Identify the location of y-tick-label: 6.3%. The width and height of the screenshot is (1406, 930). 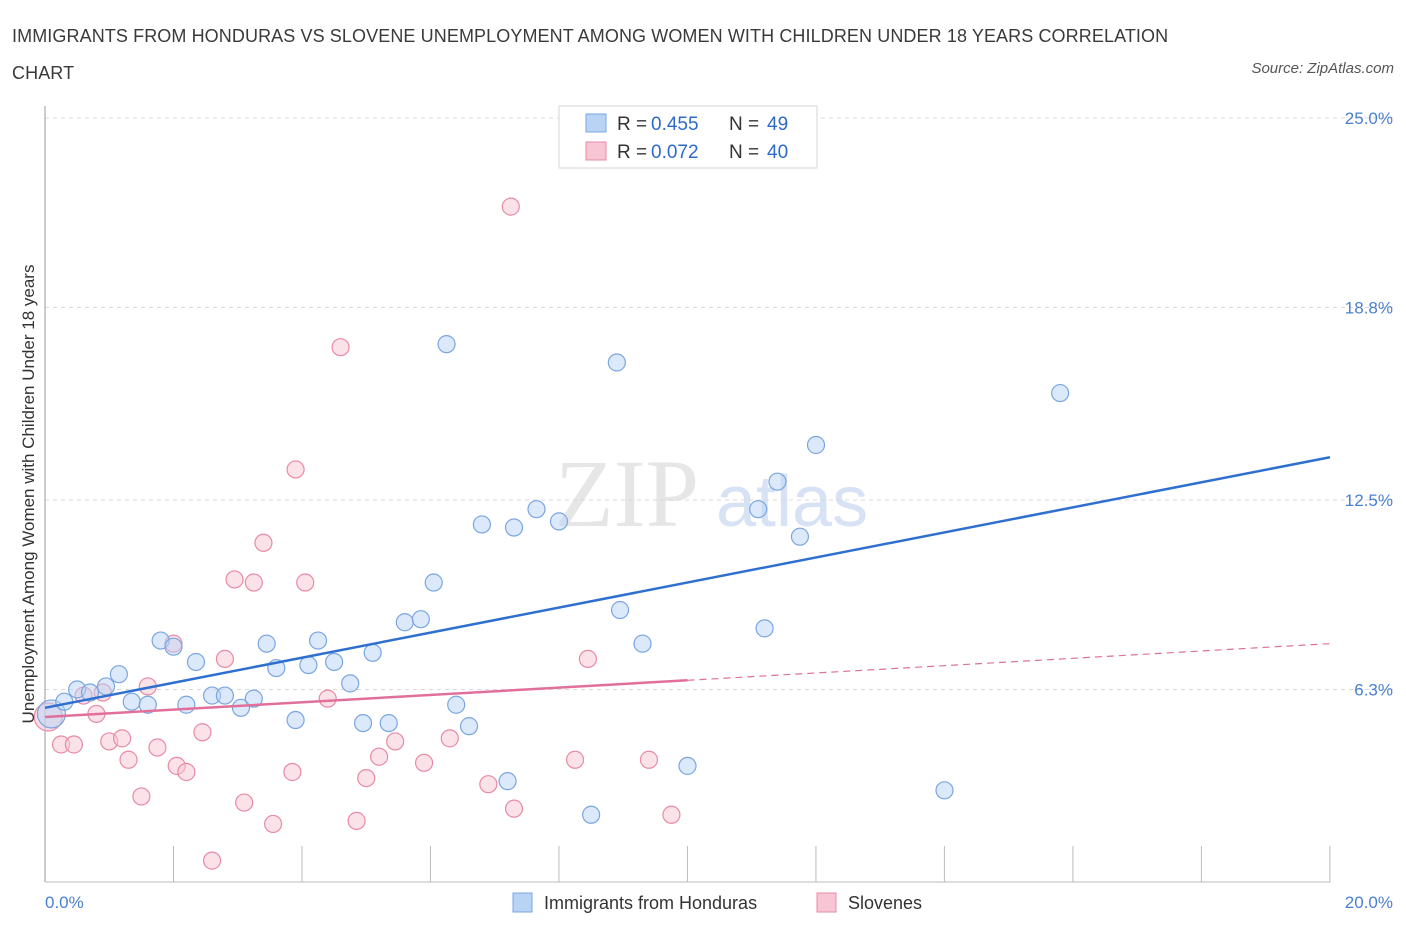
(1373, 689).